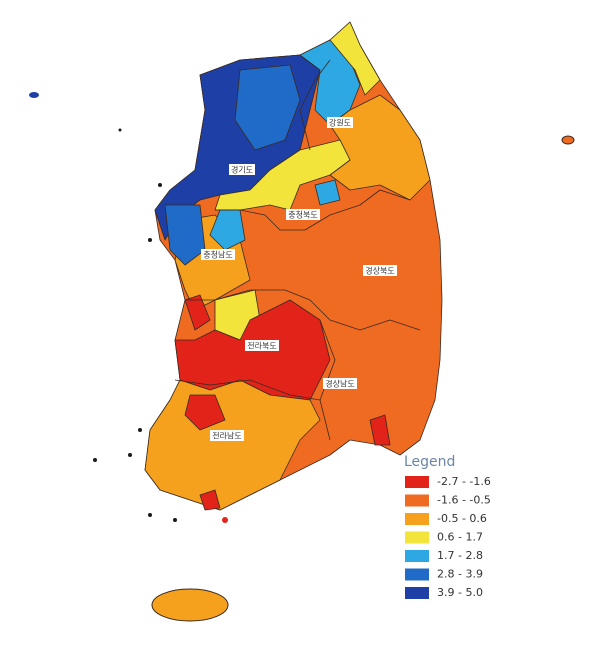 Image resolution: width=600 pixels, height=650 pixels. I want to click on legend-label: -2.7 - -1.6, so click(464, 481).